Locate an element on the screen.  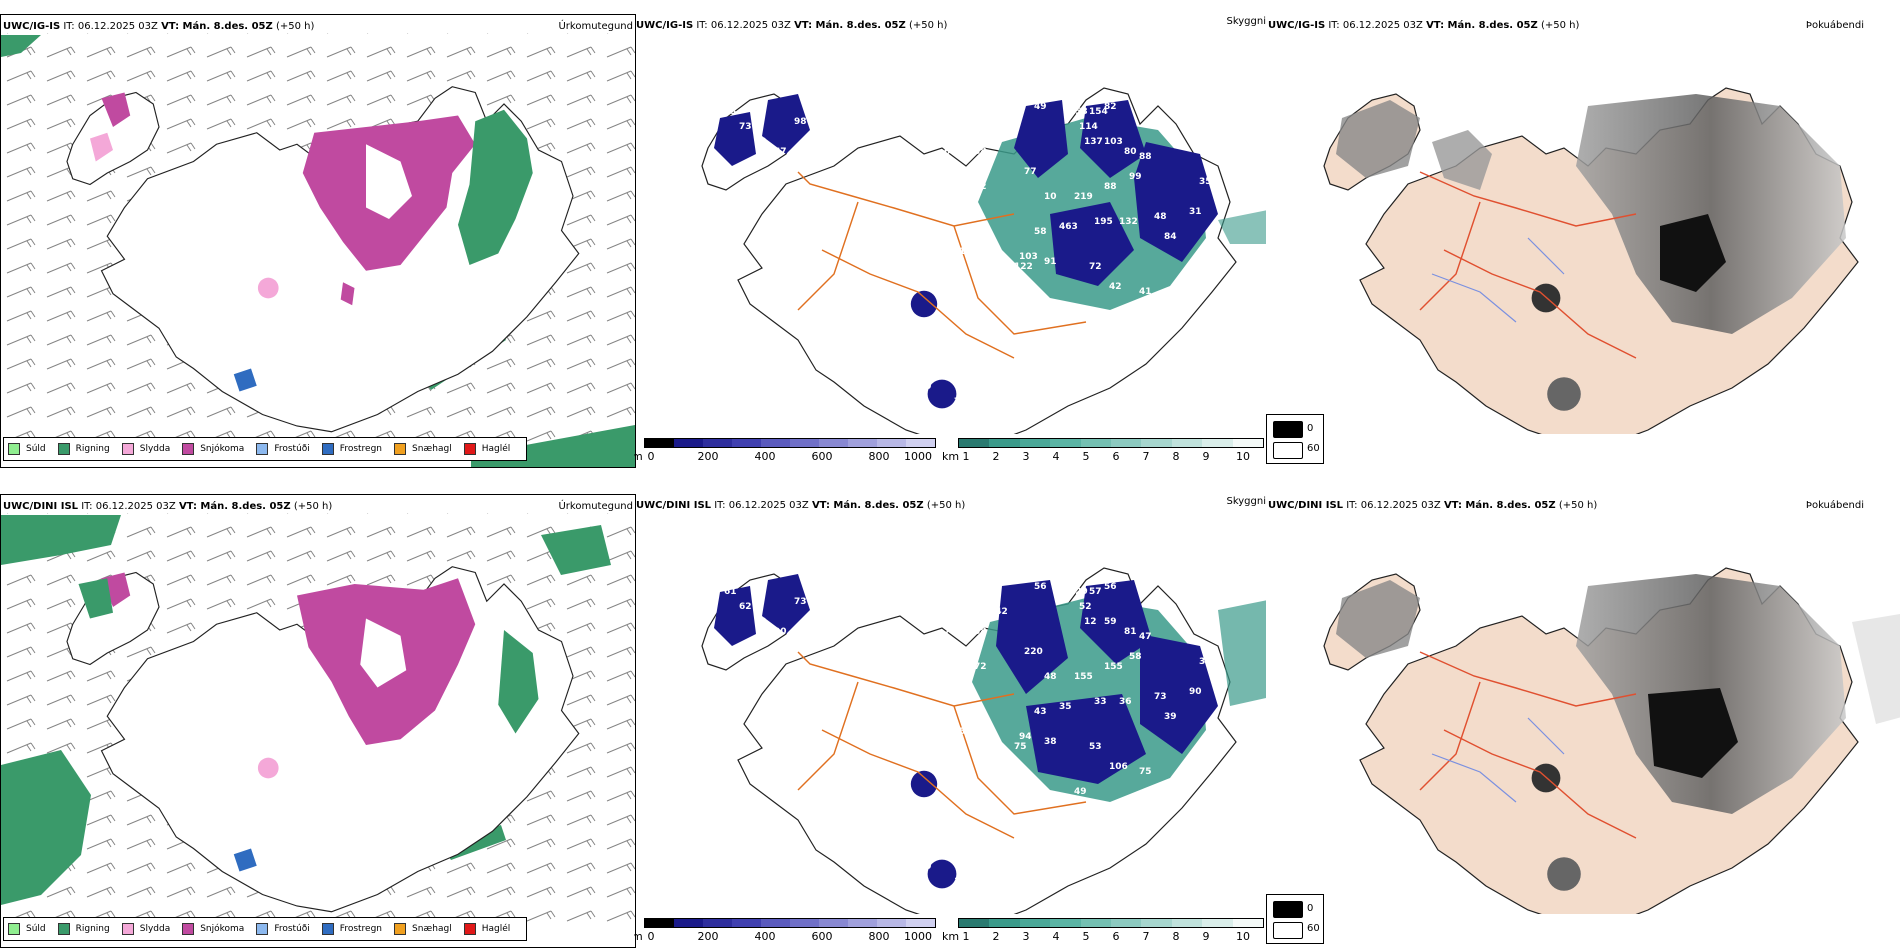
visibility-value-label: 65 is located at coordinates (930, 742).